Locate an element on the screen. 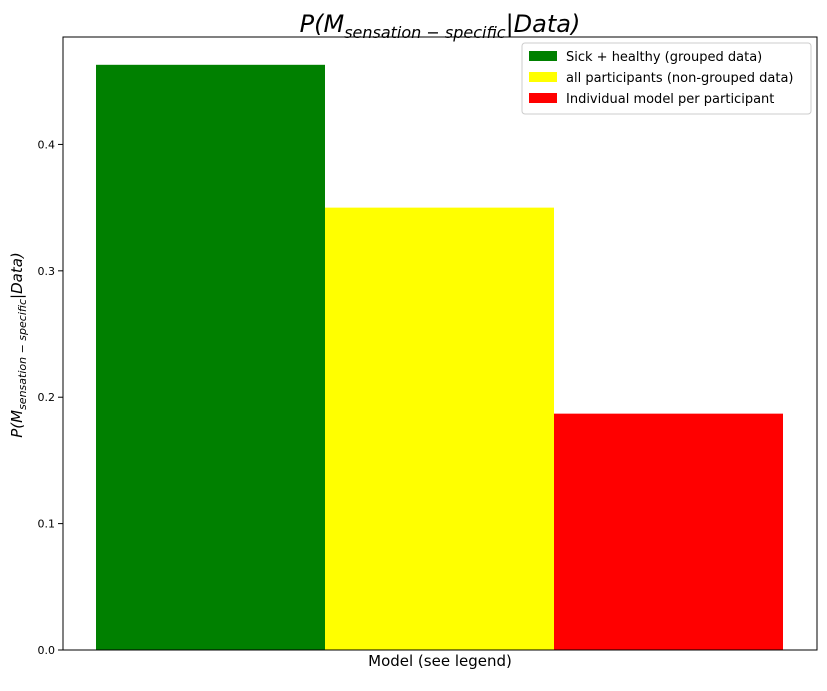 This screenshot has width=827, height=691. y-tick-label: 0.2 is located at coordinates (47, 397).